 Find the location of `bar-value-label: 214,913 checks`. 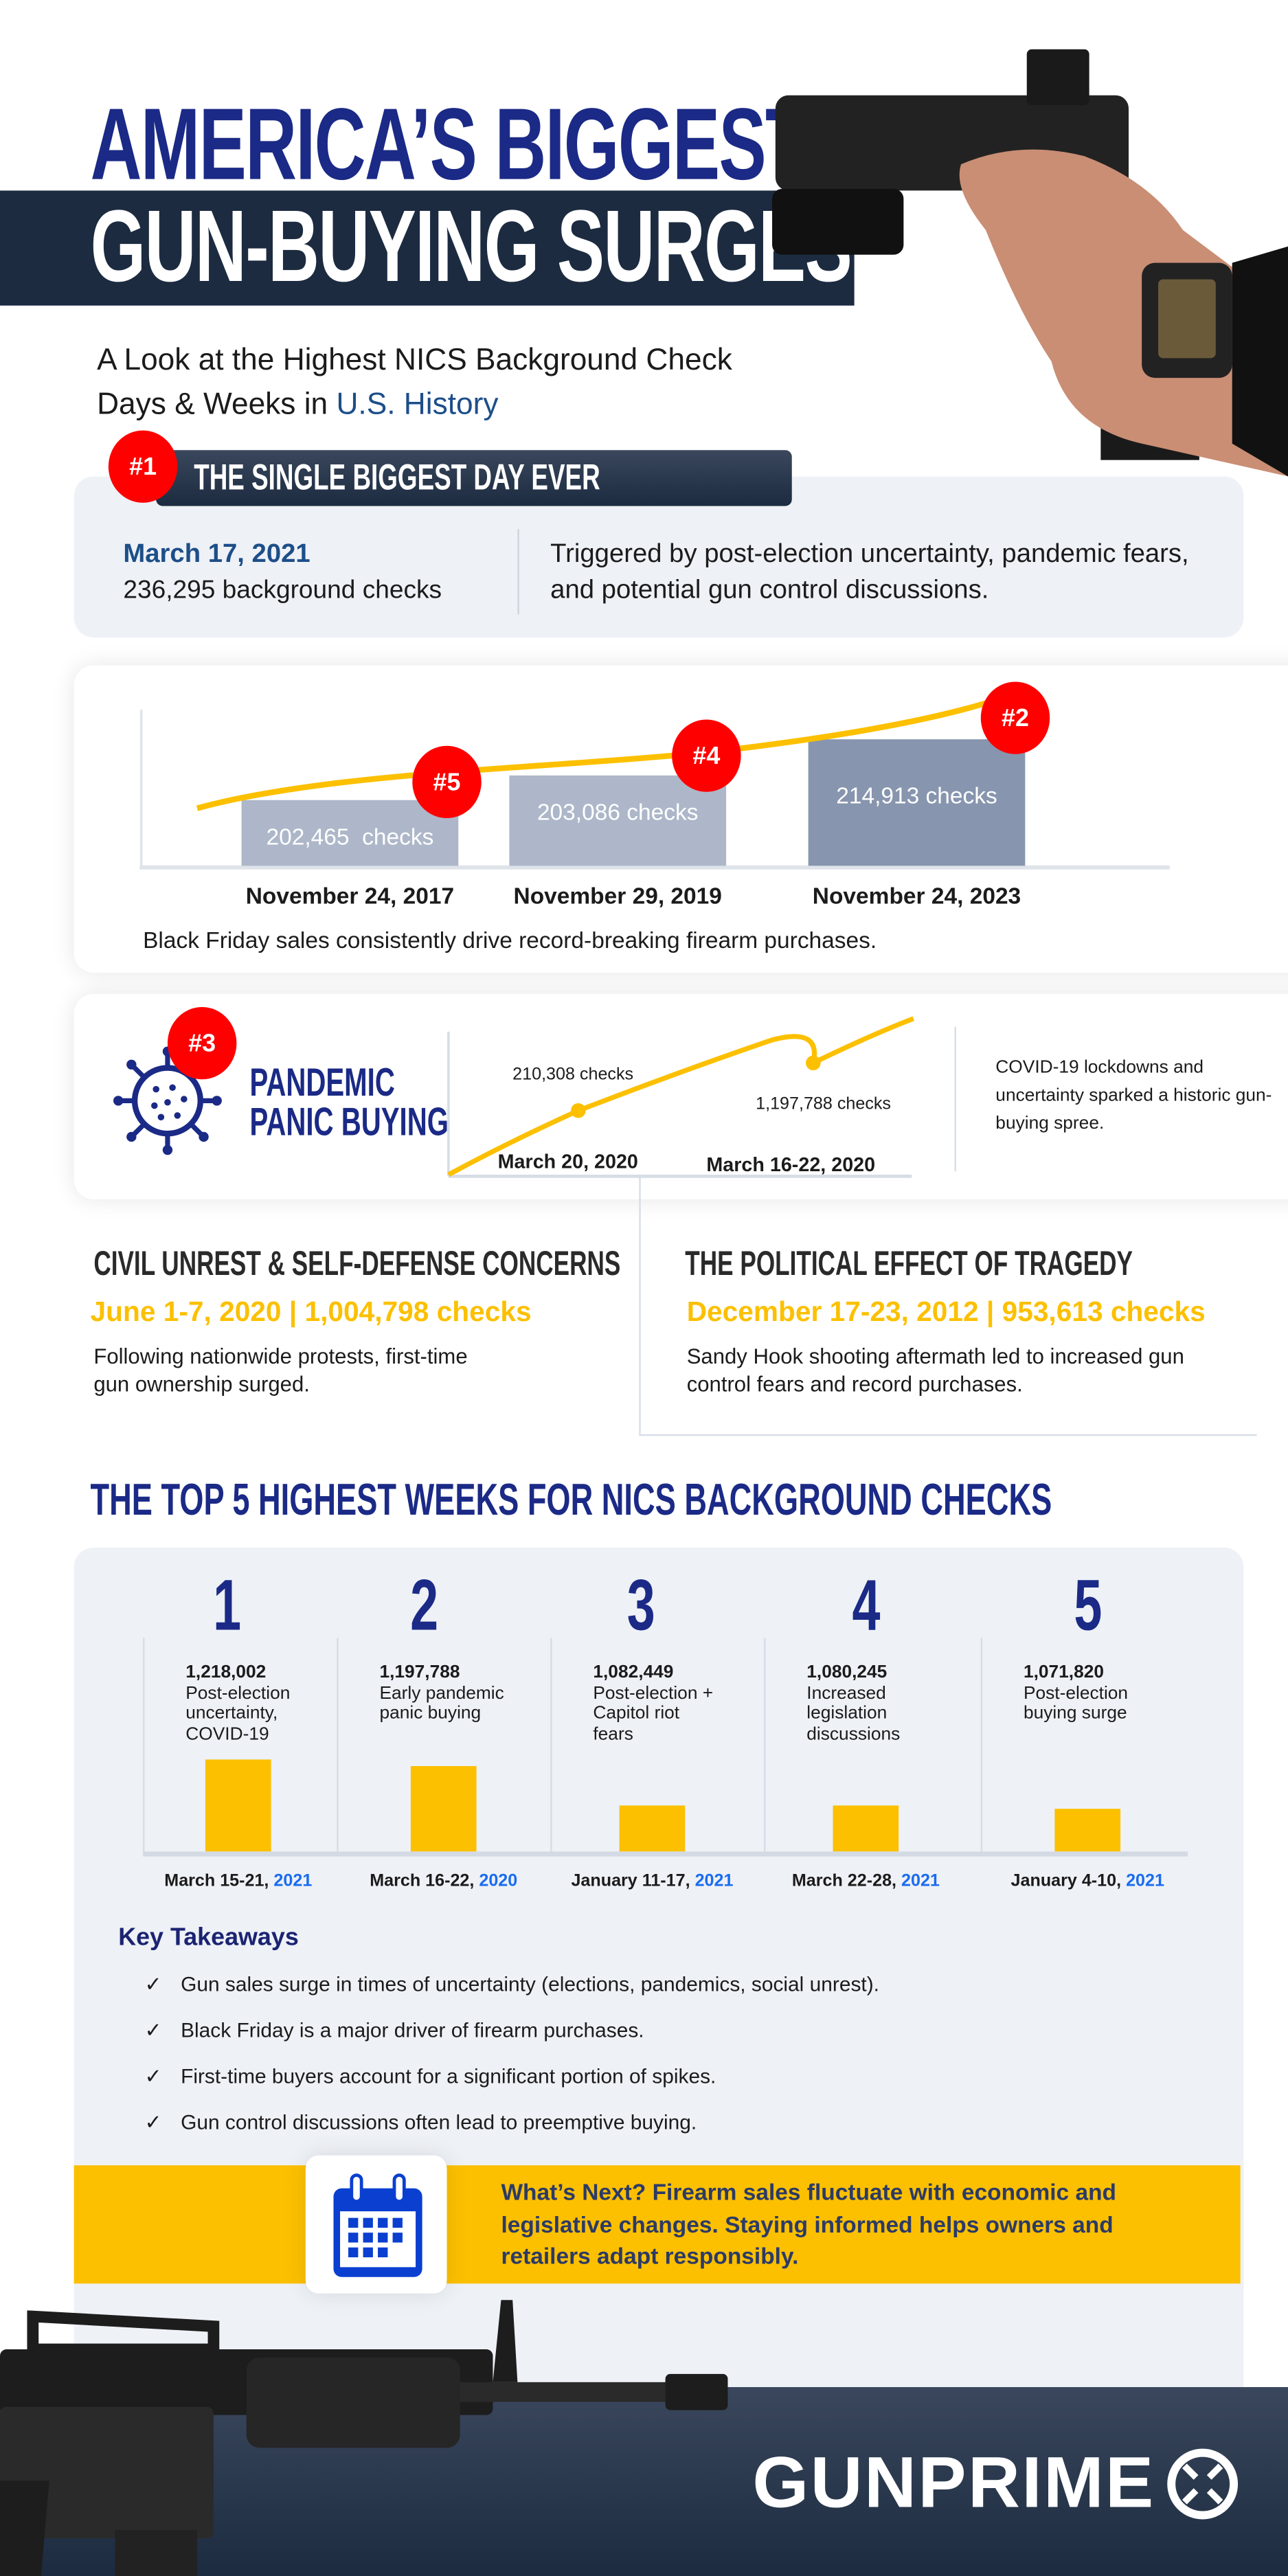

bar-value-label: 214,913 checks is located at coordinates (916, 795).